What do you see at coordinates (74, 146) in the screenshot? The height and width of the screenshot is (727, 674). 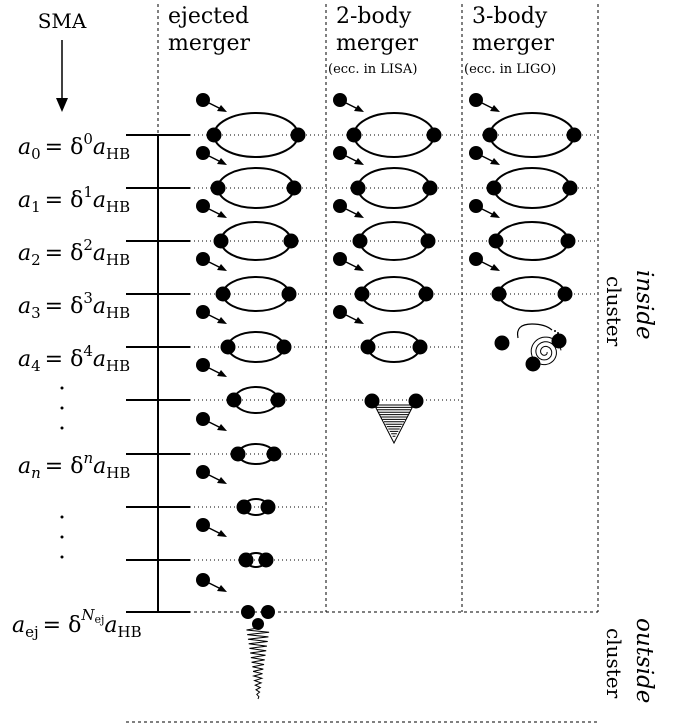 I see `label-a0: a0 = δ0aHB` at bounding box center [74, 146].